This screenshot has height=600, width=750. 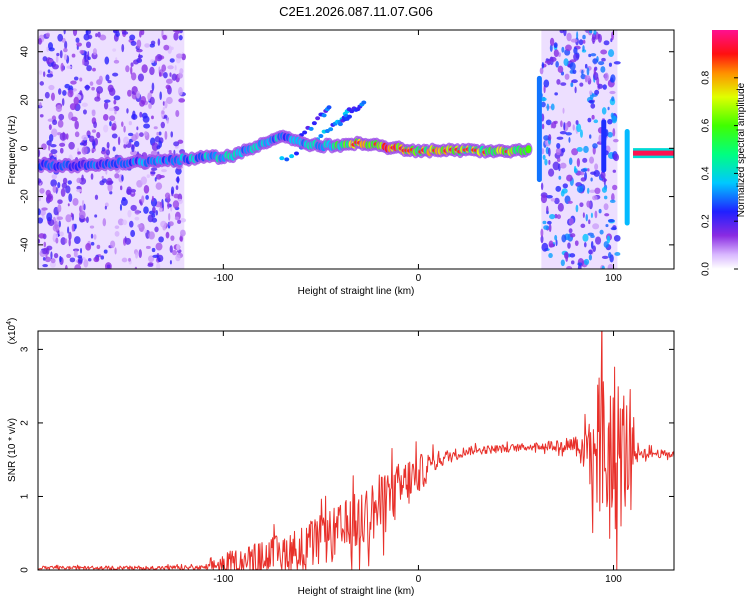 What do you see at coordinates (604, 146) in the screenshot?
I see `spike` at bounding box center [604, 146].